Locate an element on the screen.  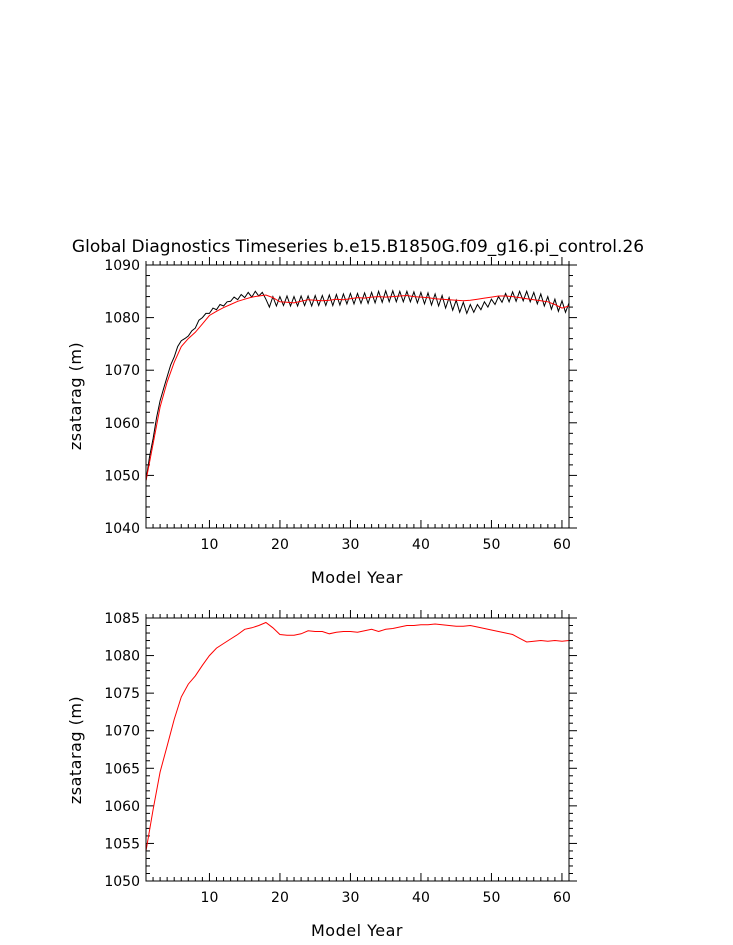
top-series-monthly is located at coordinates (357, 385).